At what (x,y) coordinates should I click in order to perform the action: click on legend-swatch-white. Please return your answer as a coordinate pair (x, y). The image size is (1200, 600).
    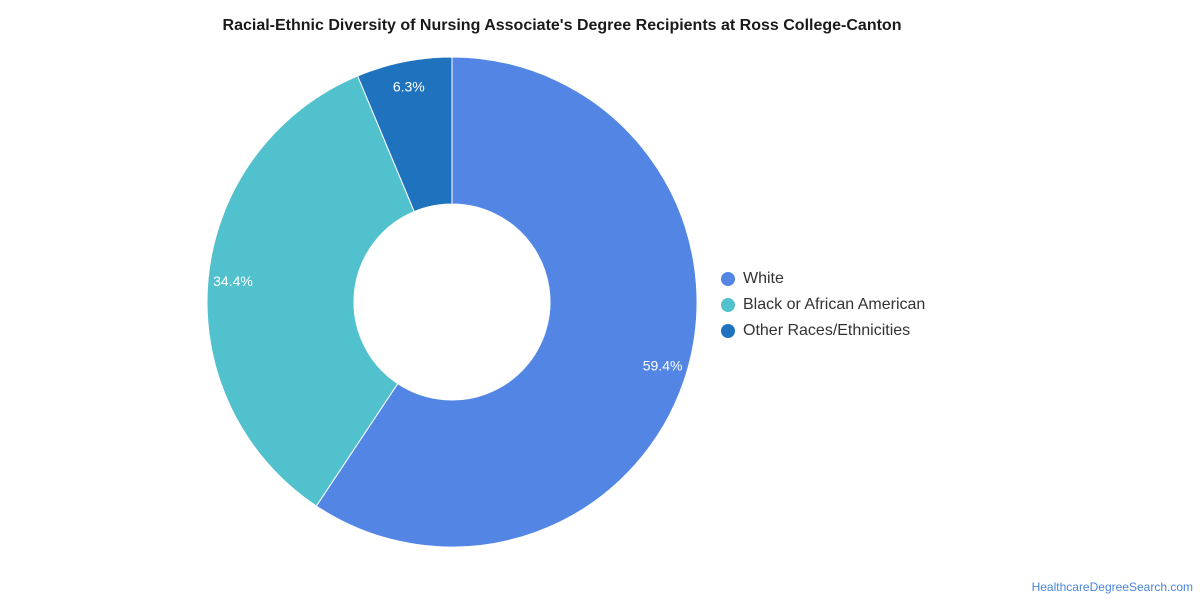
    Looking at the image, I should click on (728, 279).